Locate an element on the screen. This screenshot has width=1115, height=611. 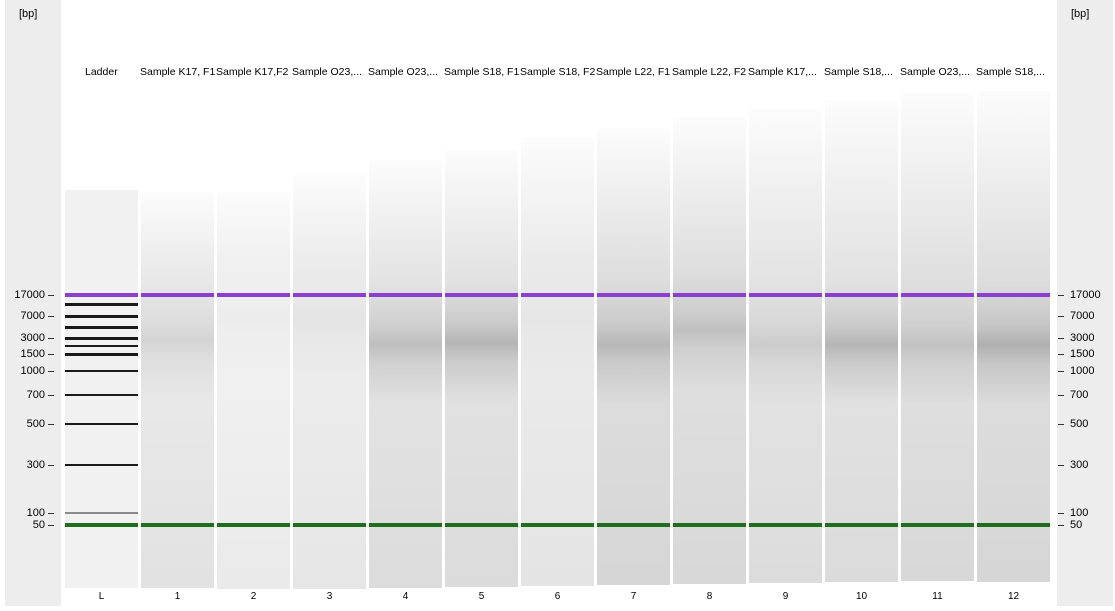
left-axis-unit: [bp] is located at coordinates (28, 14).